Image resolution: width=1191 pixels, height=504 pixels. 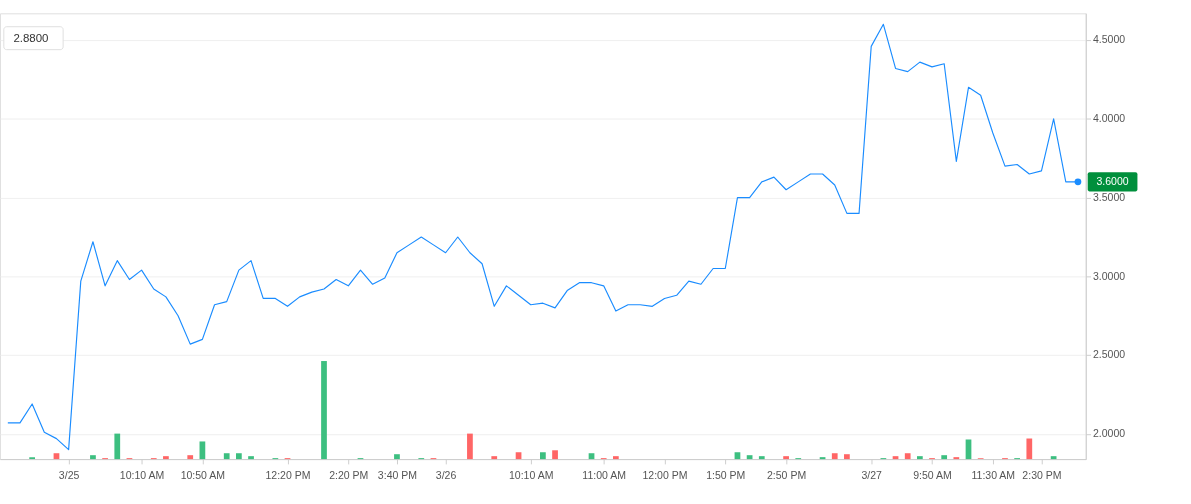 I want to click on x-tick-label: 2:20 PM, so click(x=349, y=474).